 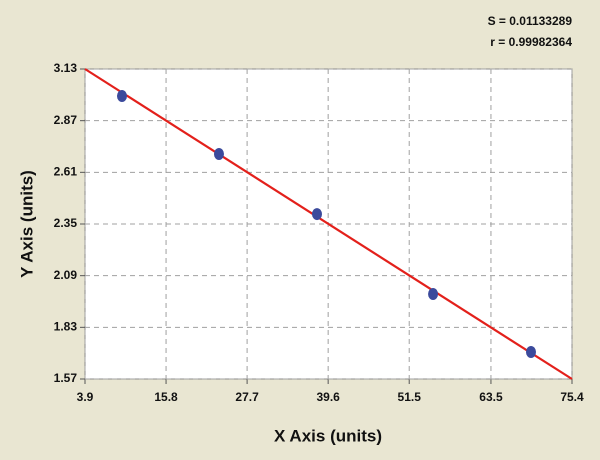 I want to click on x-tick-label: 75.4, so click(x=572, y=397).